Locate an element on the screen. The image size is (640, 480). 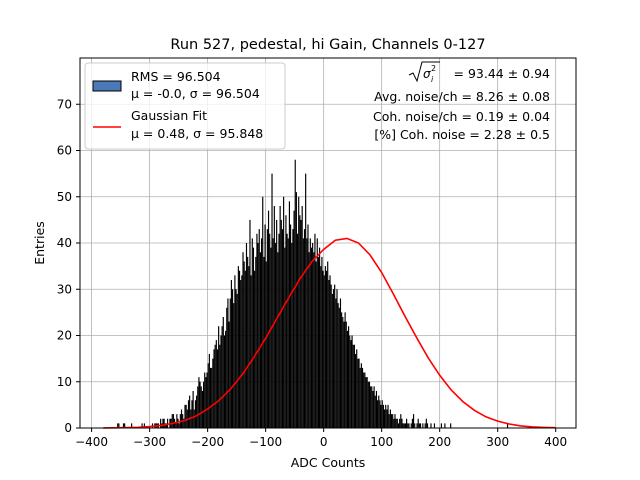
avg-noise: Avg. noise/ch = 8.26 ± 0.08 is located at coordinates (462, 96).